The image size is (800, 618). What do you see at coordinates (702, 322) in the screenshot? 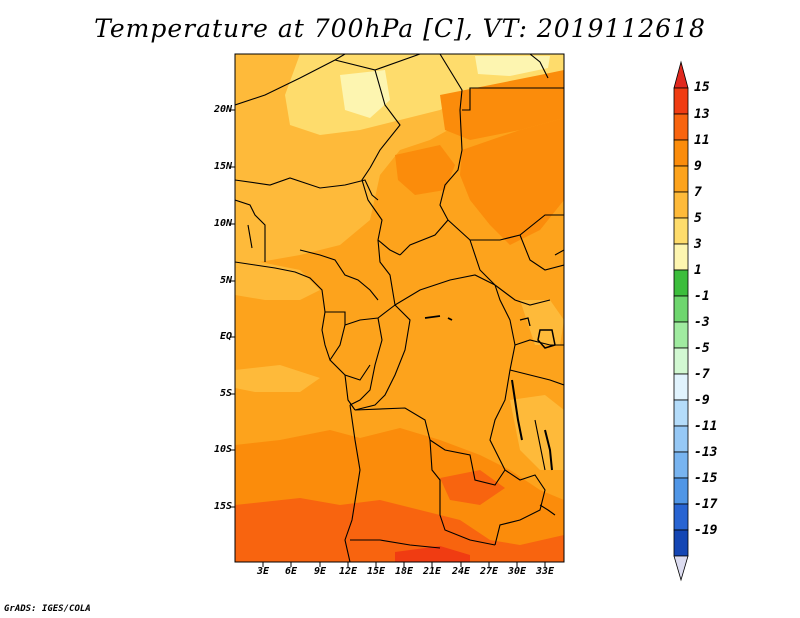
I see `colorbar-label: -3` at bounding box center [702, 322].